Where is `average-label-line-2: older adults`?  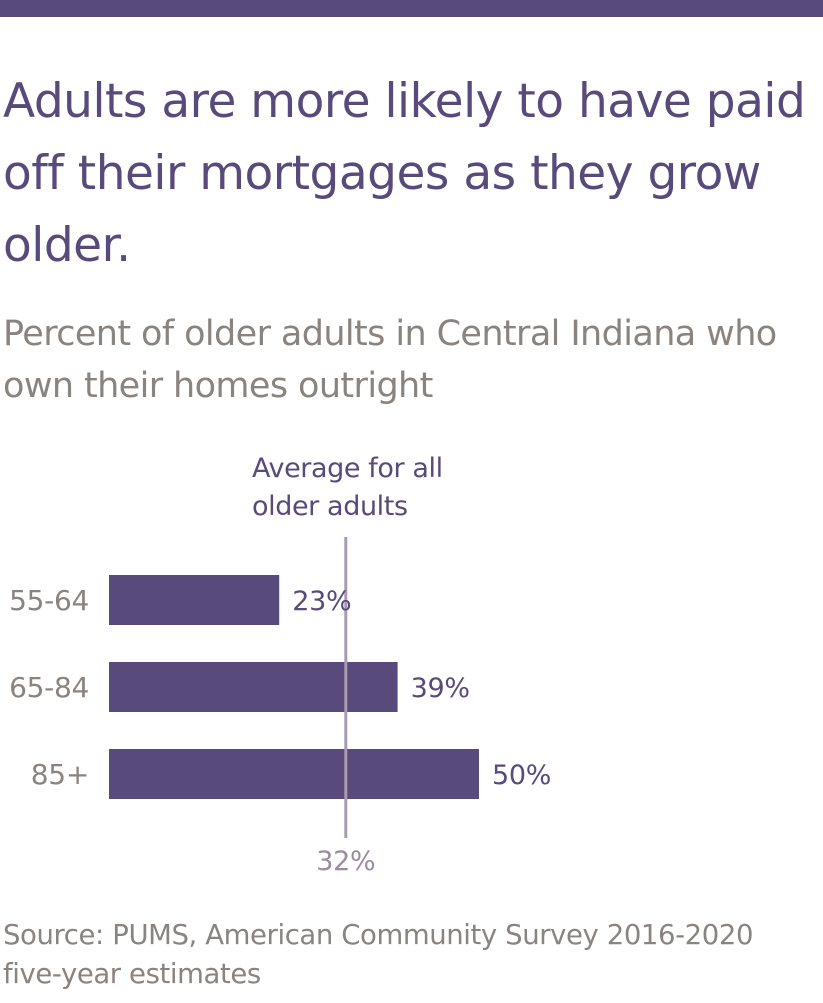 average-label-line-2: older adults is located at coordinates (330, 506).